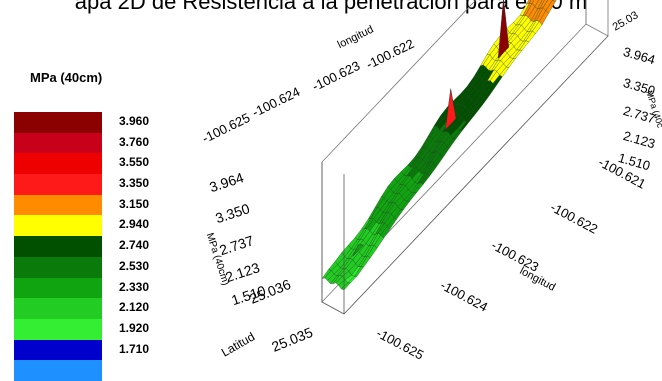 This screenshot has width=662, height=381. Describe the element at coordinates (232, 213) in the screenshot. I see `tick-label-z-left: 3.350` at that location.